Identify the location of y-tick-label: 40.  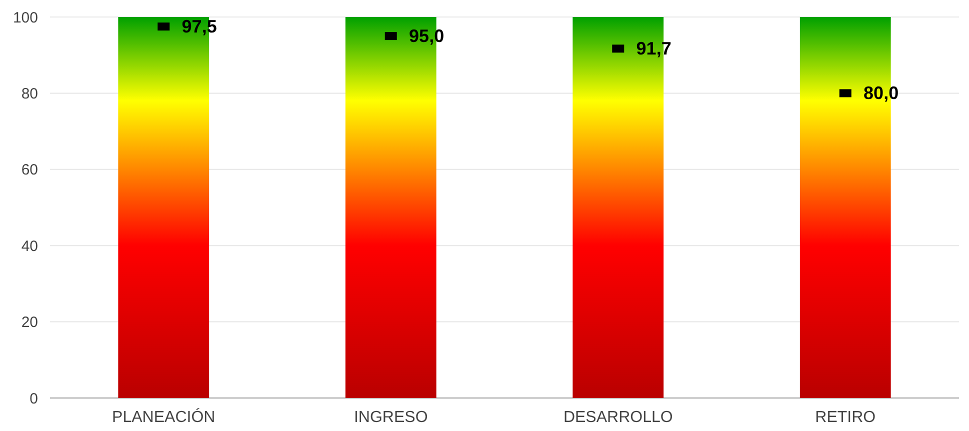
(29, 246).